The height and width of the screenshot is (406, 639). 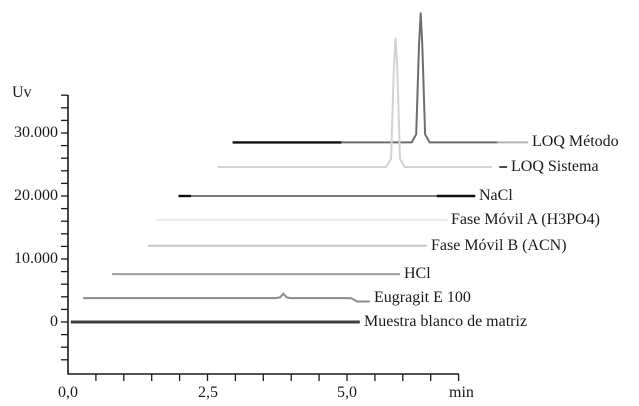 What do you see at coordinates (36, 132) in the screenshot?
I see `y-axis-tick-label-30000: 30.000` at bounding box center [36, 132].